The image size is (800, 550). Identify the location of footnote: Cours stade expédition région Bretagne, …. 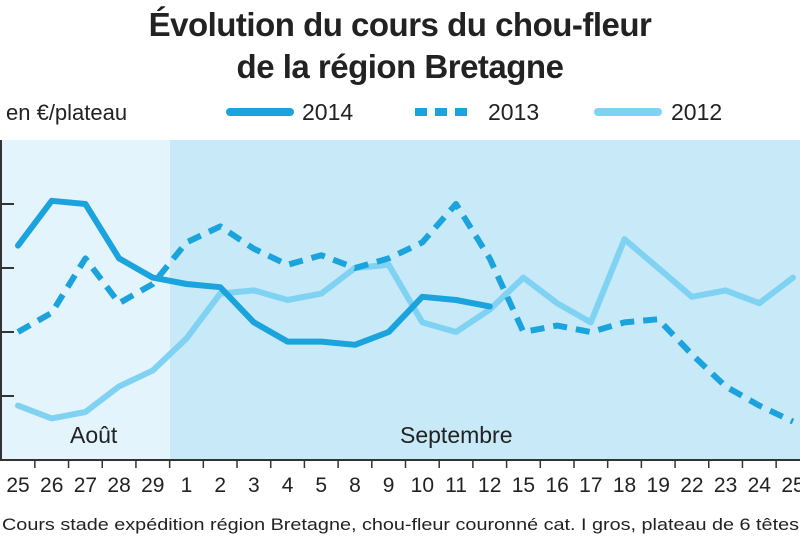
(400, 524).